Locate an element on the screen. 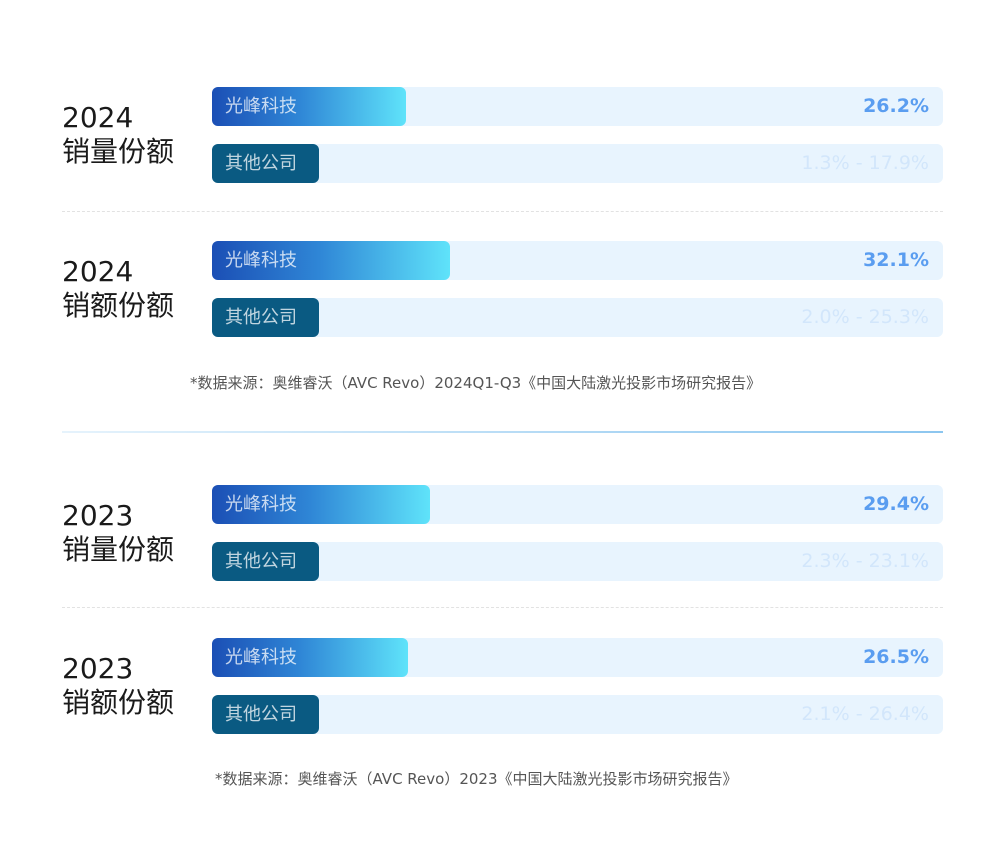 The width and height of the screenshot is (1000, 865). data-label: 26.2% is located at coordinates (896, 106).